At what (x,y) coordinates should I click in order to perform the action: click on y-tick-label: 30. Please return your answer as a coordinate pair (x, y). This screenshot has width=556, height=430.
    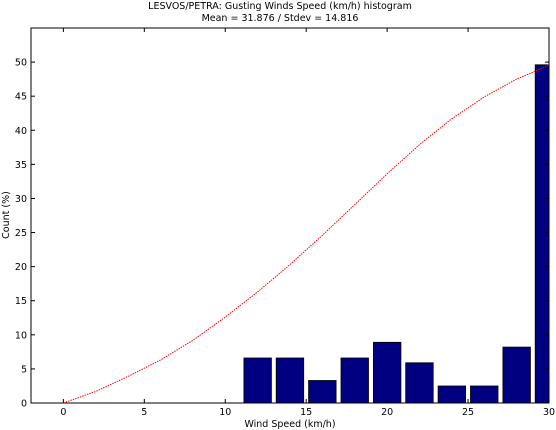
    Looking at the image, I should click on (21, 199).